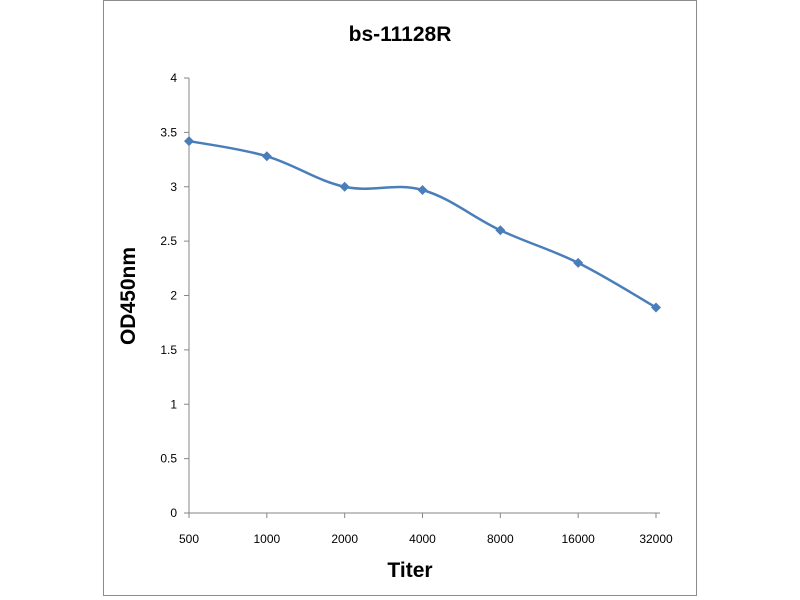 This screenshot has width=800, height=600. Describe the element at coordinates (173, 513) in the screenshot. I see `y-tick-label: 0` at that location.